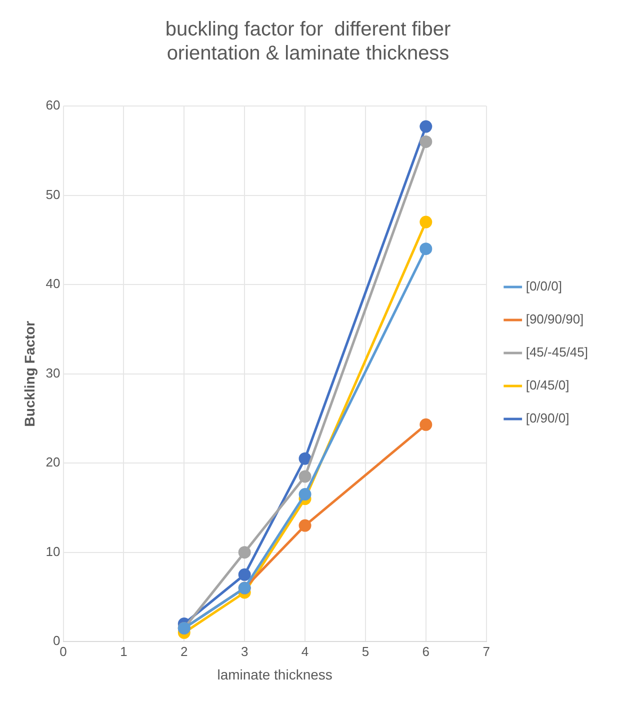 This screenshot has width=617, height=713. What do you see at coordinates (56, 640) in the screenshot?
I see `y-tick-label: 0` at bounding box center [56, 640].